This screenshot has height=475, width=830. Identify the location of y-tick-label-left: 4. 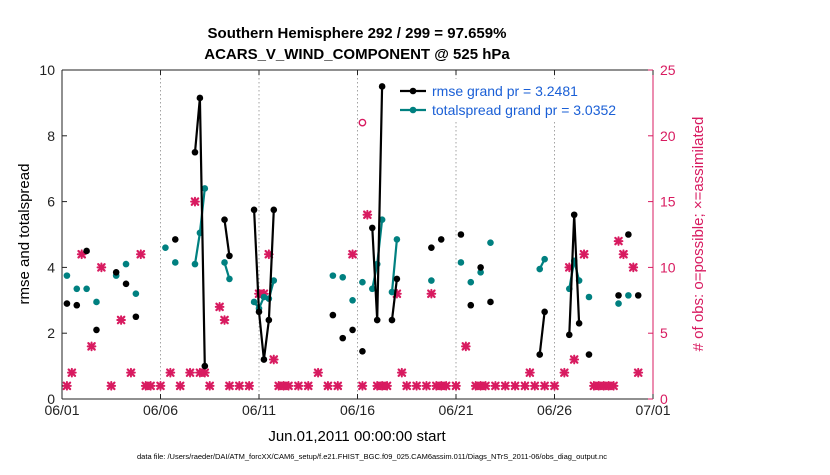
(51, 267).